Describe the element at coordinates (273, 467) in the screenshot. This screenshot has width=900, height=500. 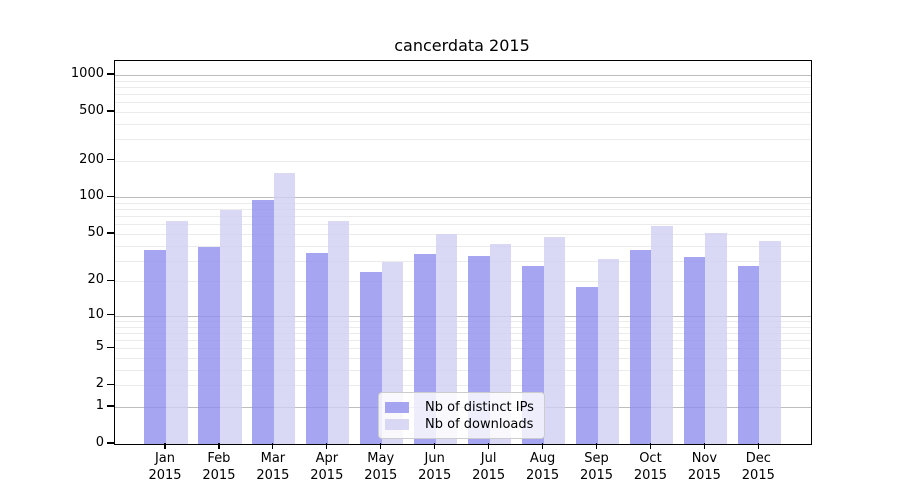
I see `x-tick-label: Mar 2015` at that location.